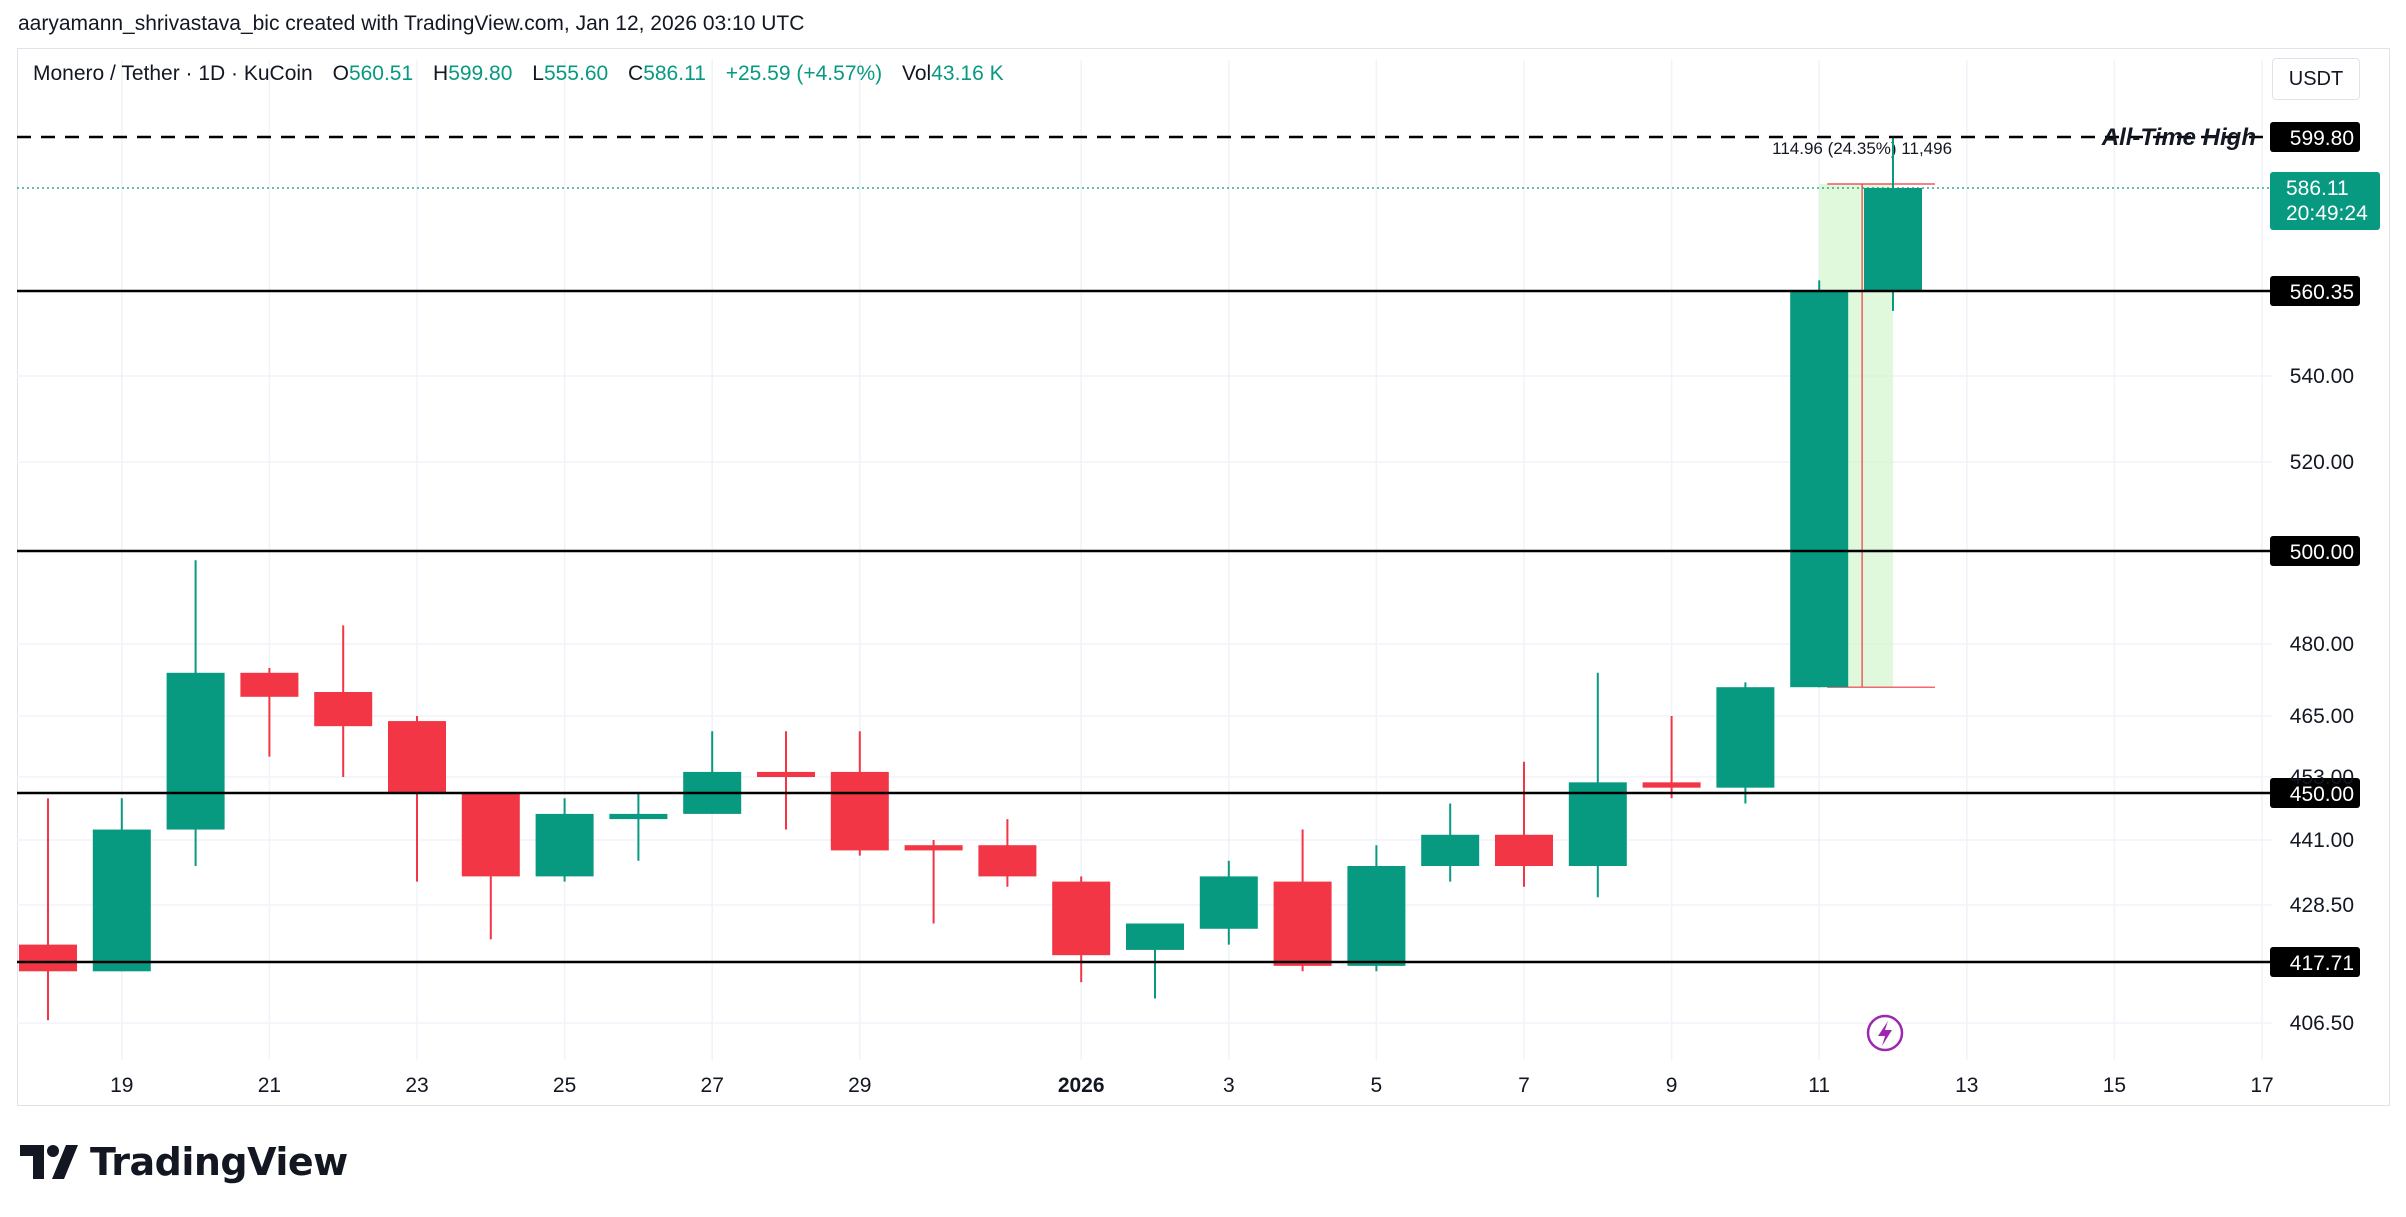 The image size is (2406, 1217). I want to click on y-tick-label: 520.00, so click(2322, 462).